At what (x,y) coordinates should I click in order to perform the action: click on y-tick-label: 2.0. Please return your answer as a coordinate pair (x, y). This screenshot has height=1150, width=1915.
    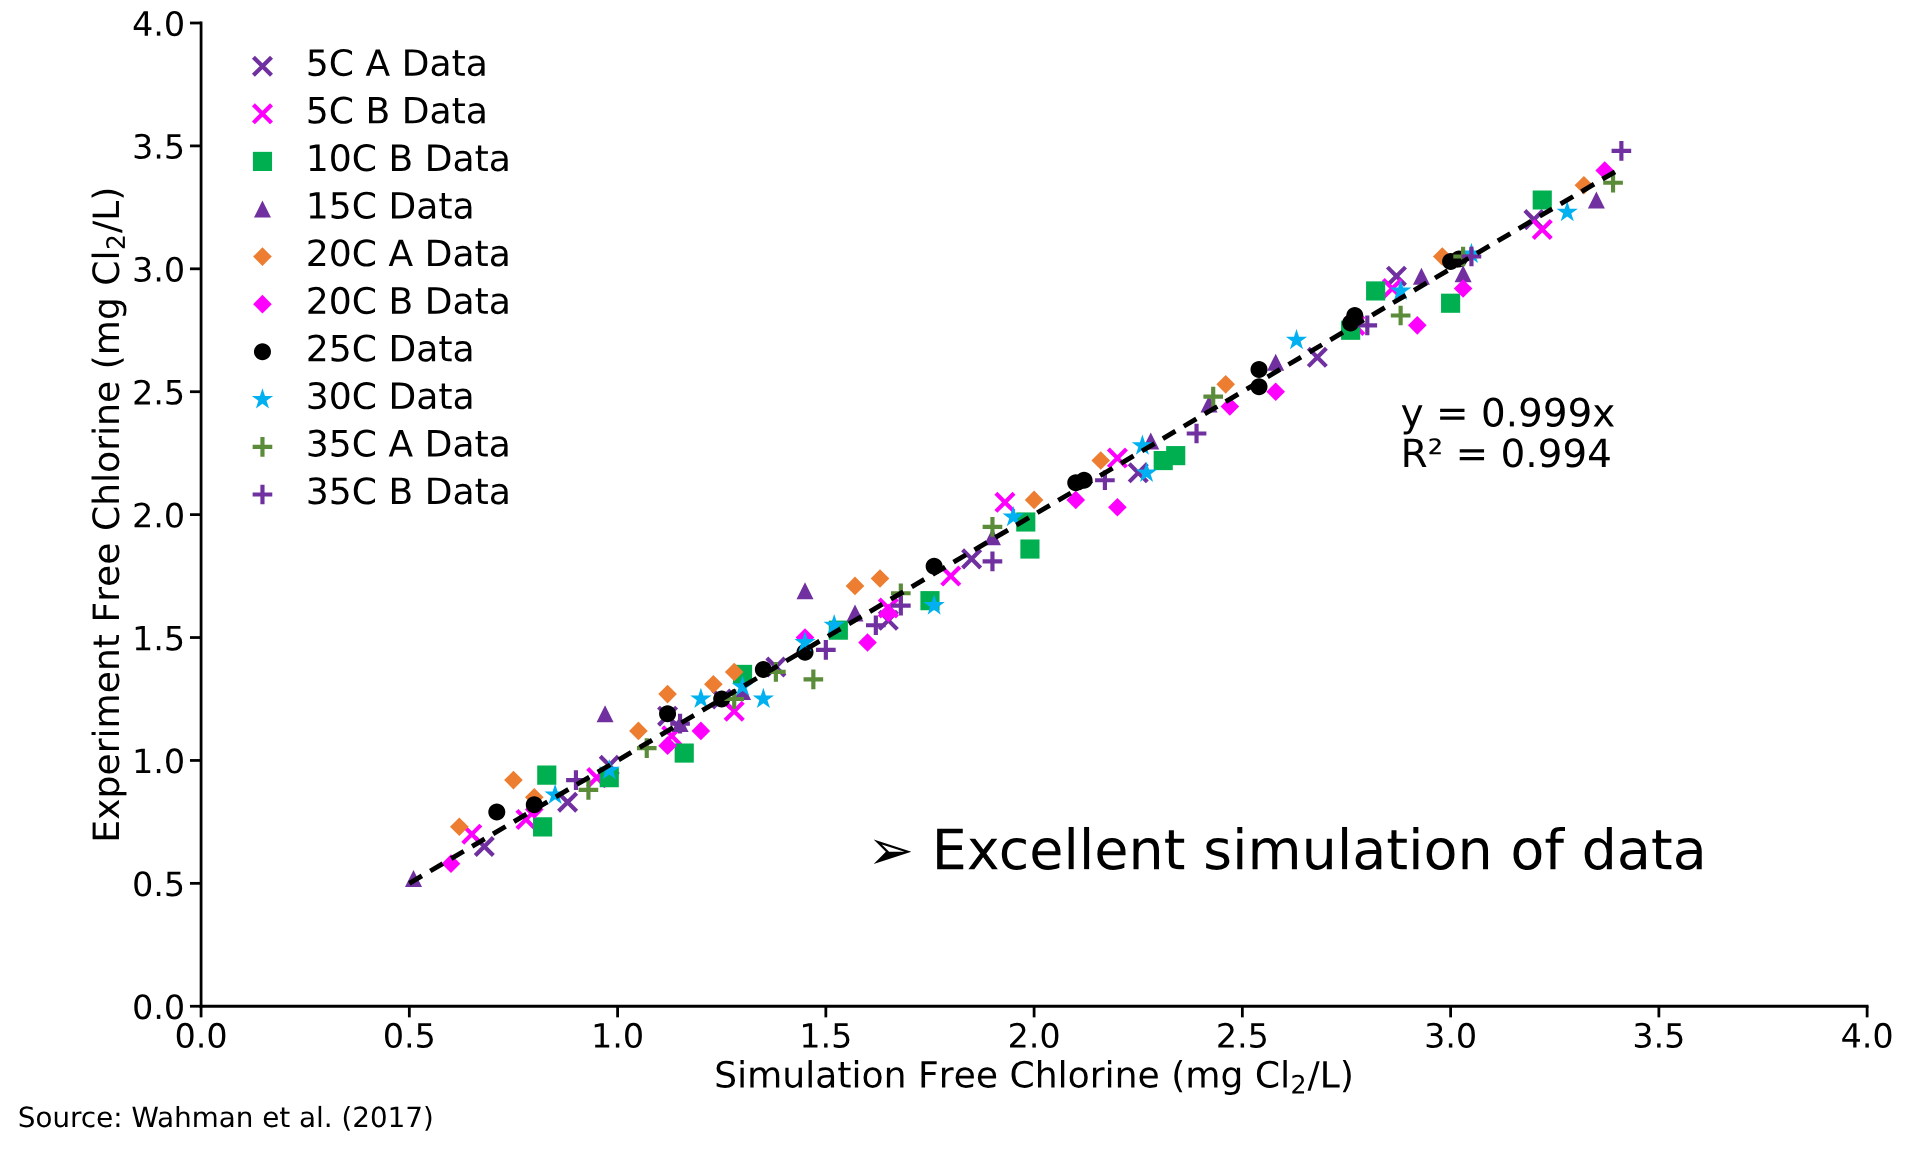
    Looking at the image, I should click on (158, 515).